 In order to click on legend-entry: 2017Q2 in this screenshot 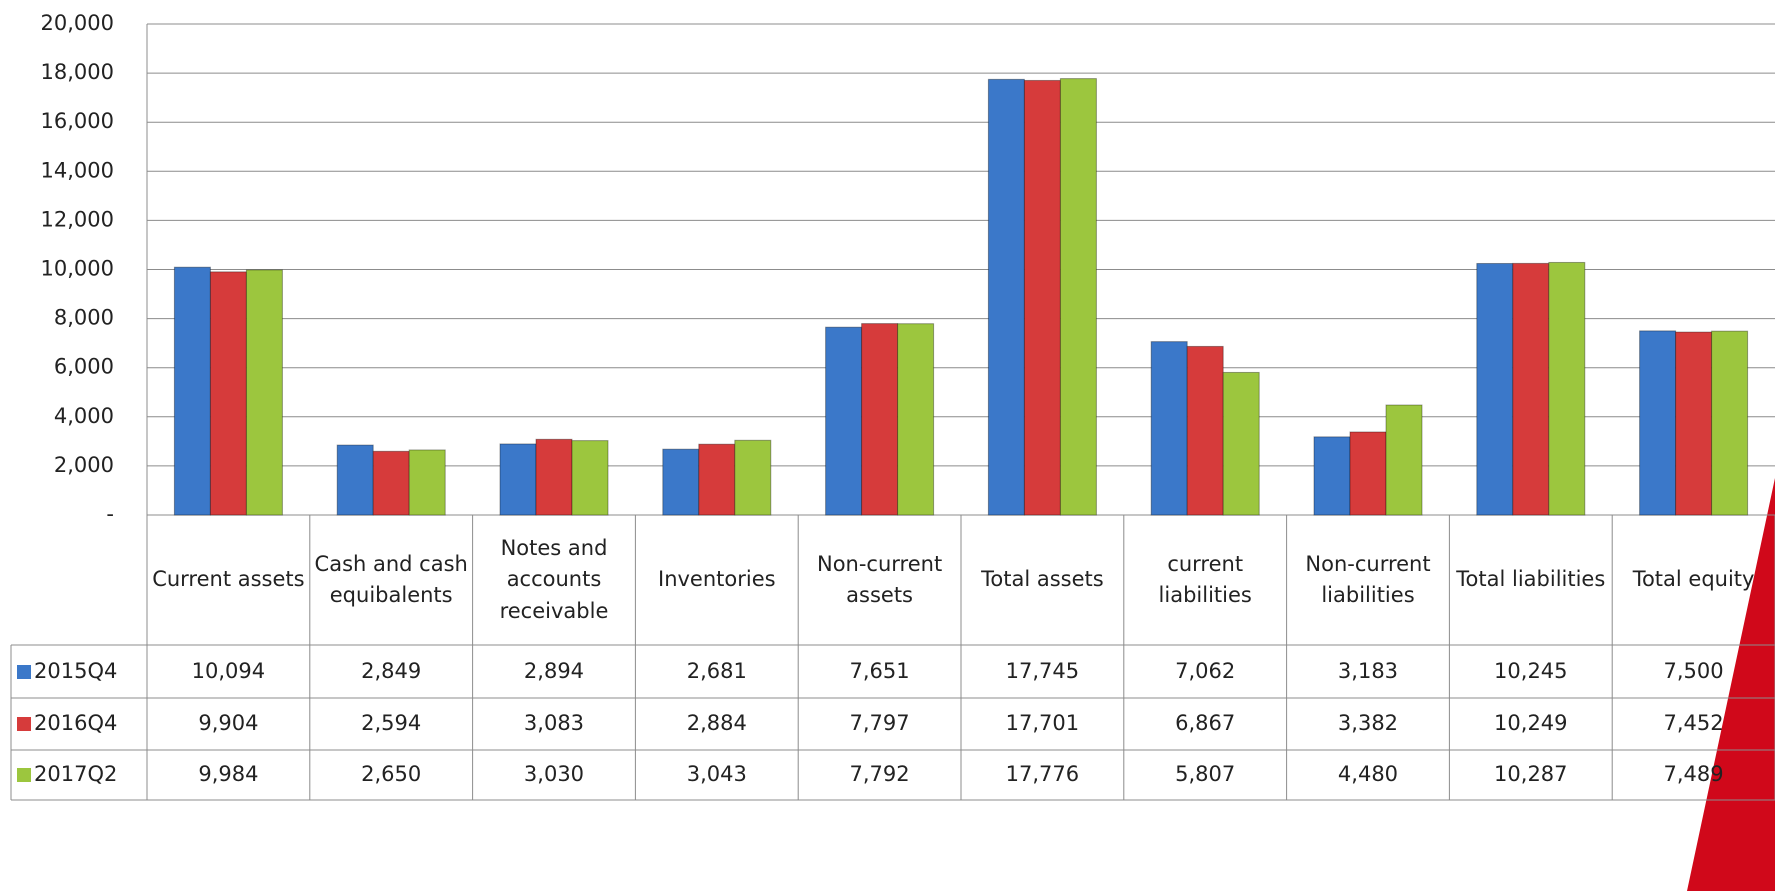, I will do `click(79, 775)`.